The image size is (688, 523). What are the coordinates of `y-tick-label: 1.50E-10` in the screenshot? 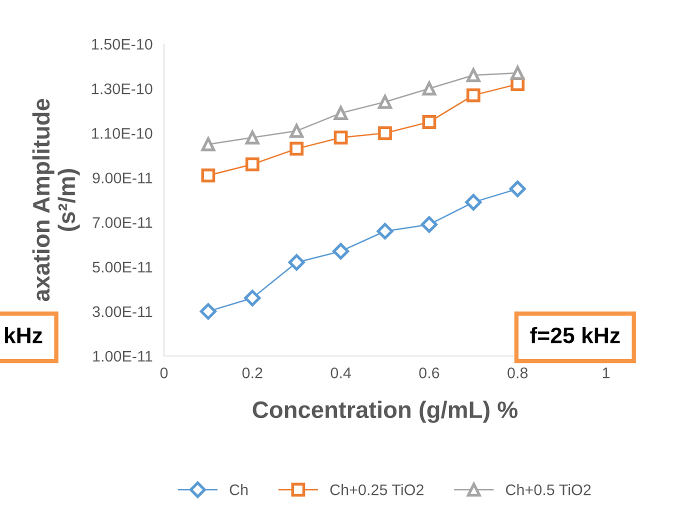 It's located at (122, 44).